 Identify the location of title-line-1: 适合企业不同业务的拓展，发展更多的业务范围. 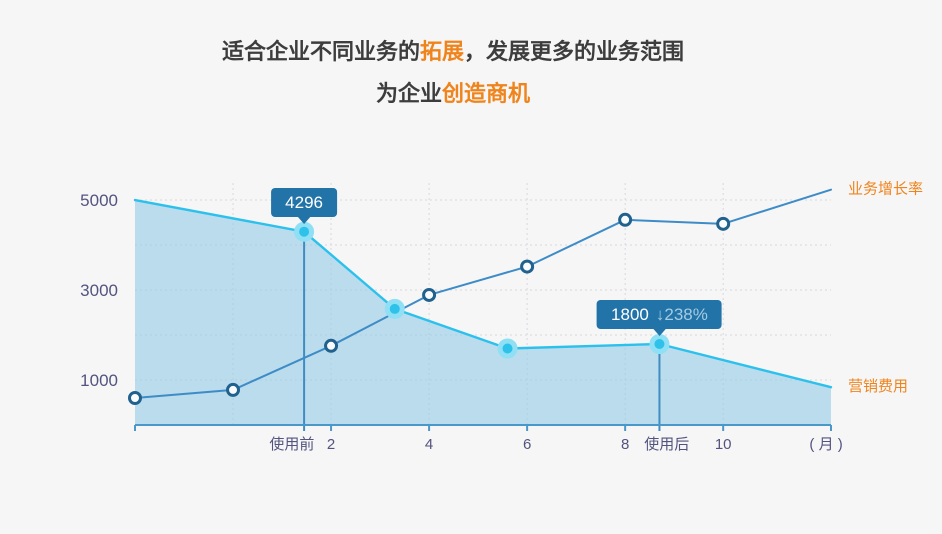
(453, 52).